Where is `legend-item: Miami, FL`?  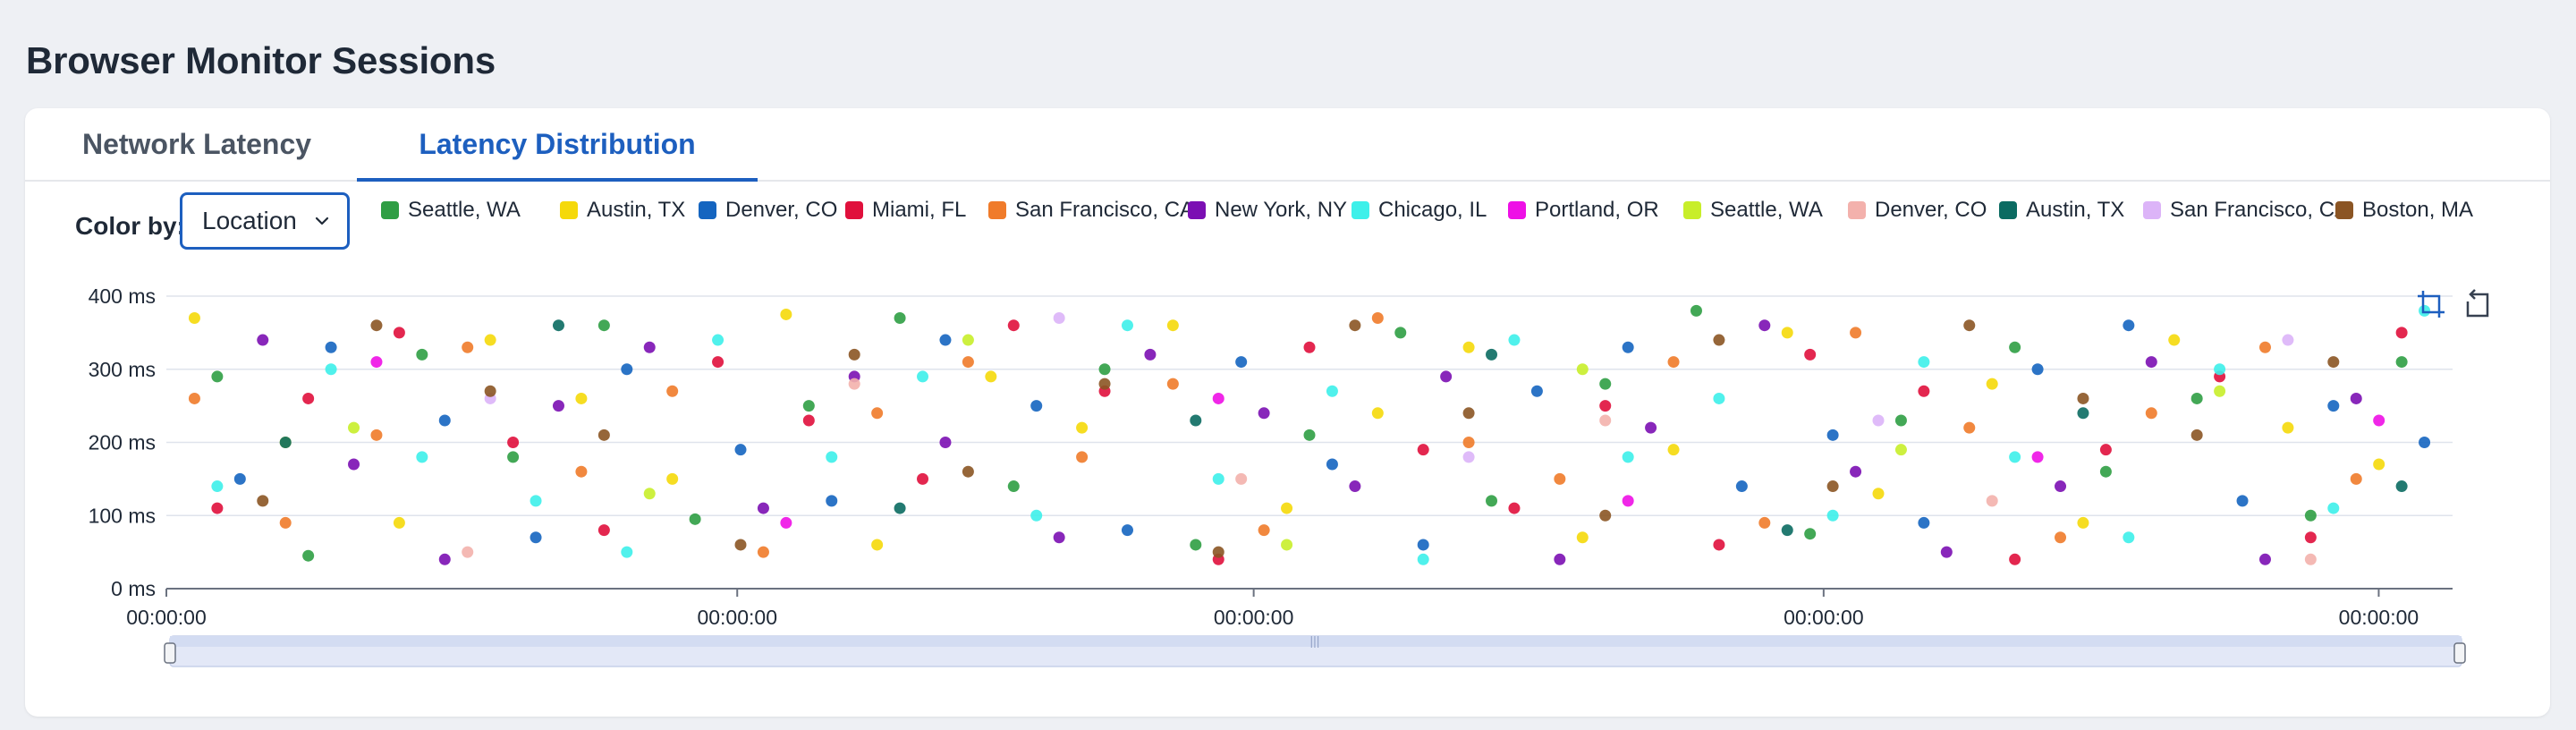 legend-item: Miami, FL is located at coordinates (905, 210).